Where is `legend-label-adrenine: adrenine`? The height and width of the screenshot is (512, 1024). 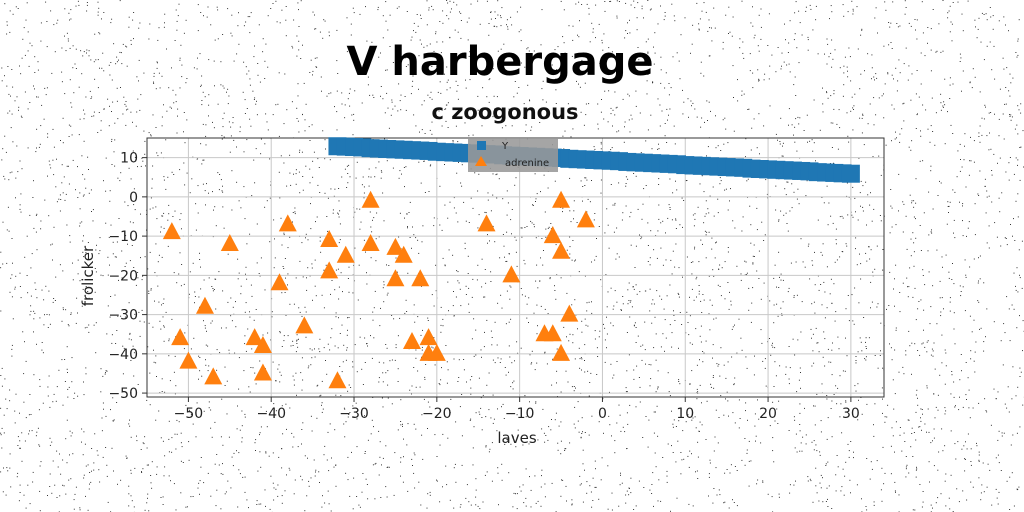 legend-label-adrenine: adrenine is located at coordinates (527, 163).